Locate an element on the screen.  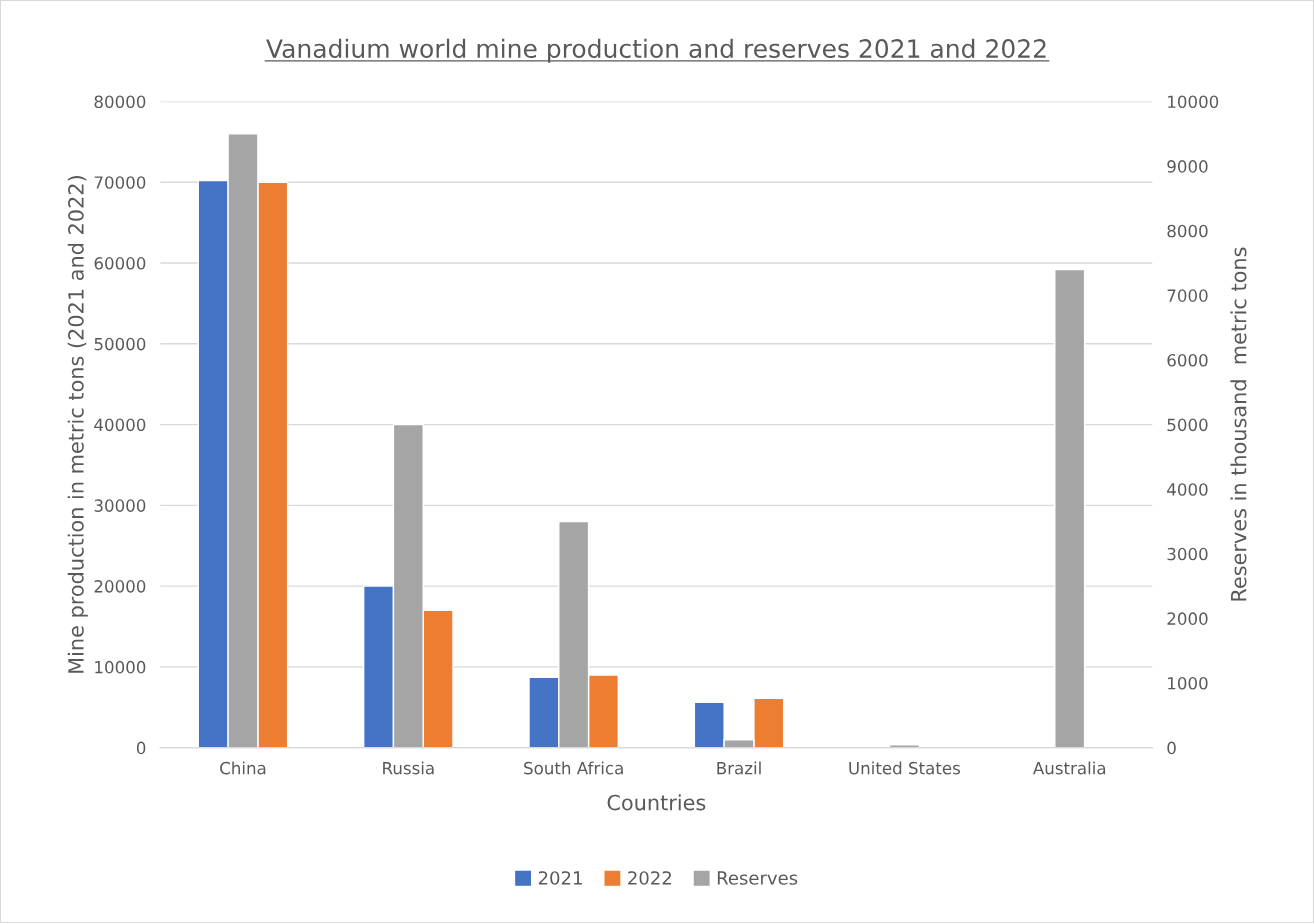
y-tick-label: 0 is located at coordinates (141, 748).